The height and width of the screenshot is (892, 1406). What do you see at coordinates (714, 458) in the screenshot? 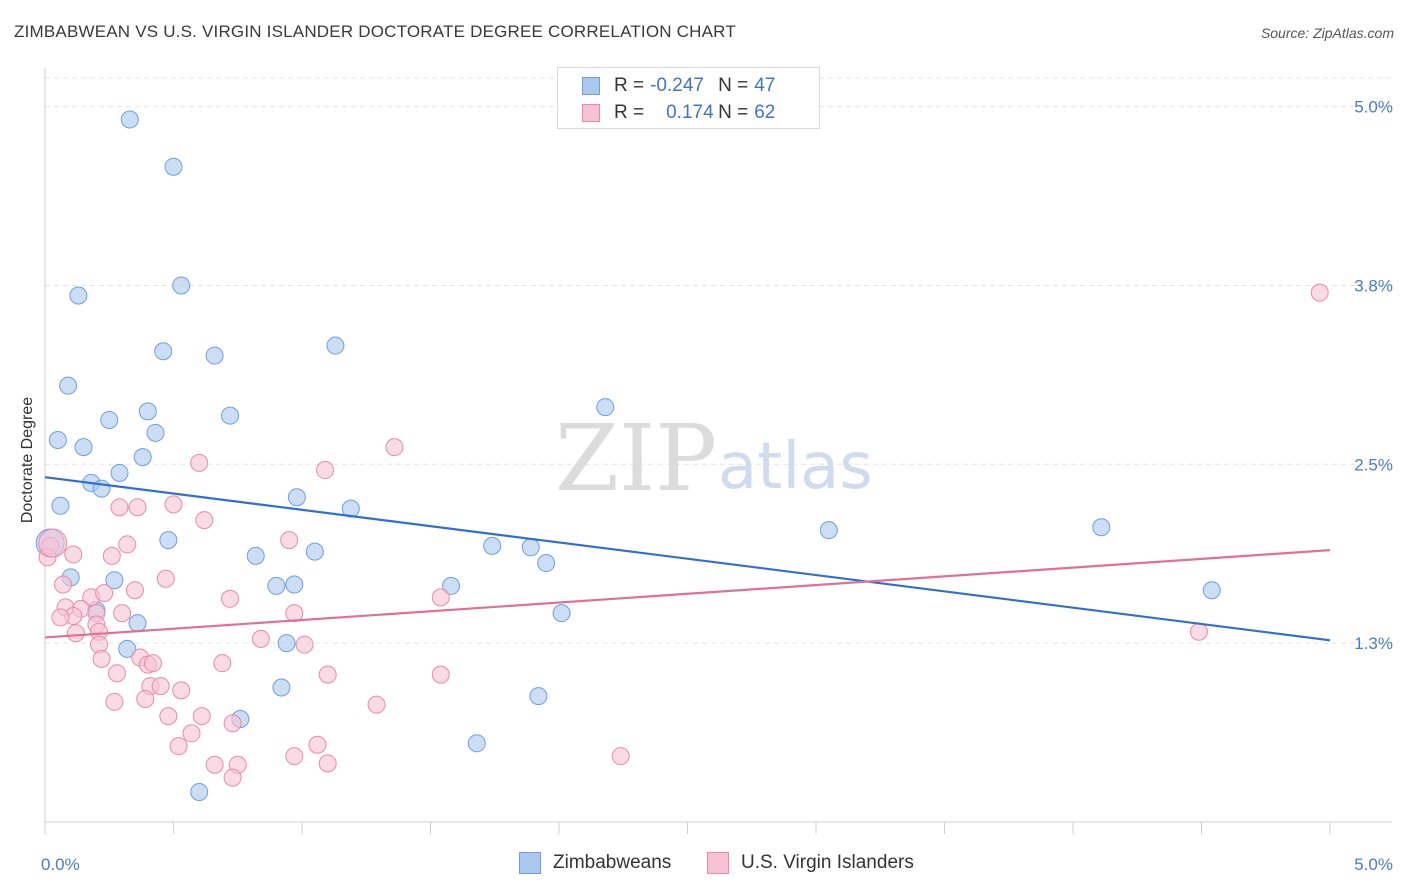
I see `watermark: ZIP atlas` at bounding box center [714, 458].